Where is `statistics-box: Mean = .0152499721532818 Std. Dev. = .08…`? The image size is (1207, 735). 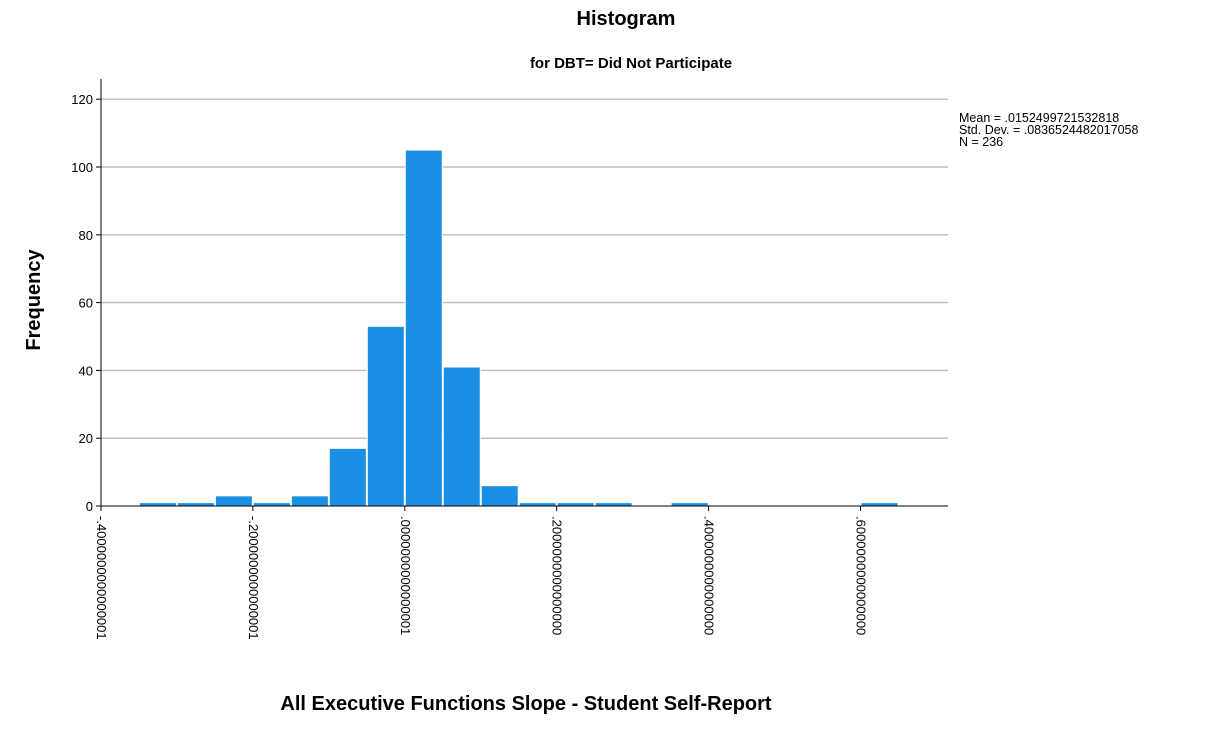 statistics-box: Mean = .0152499721532818 Std. Dev. = .08… is located at coordinates (1048, 130).